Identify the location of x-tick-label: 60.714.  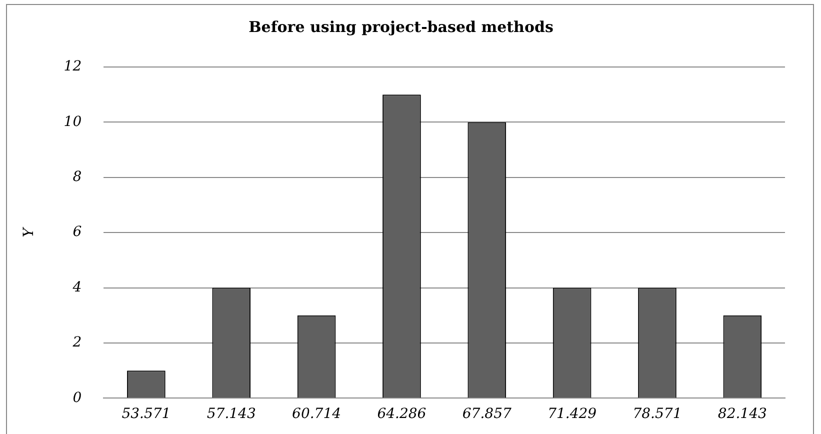
(317, 414).